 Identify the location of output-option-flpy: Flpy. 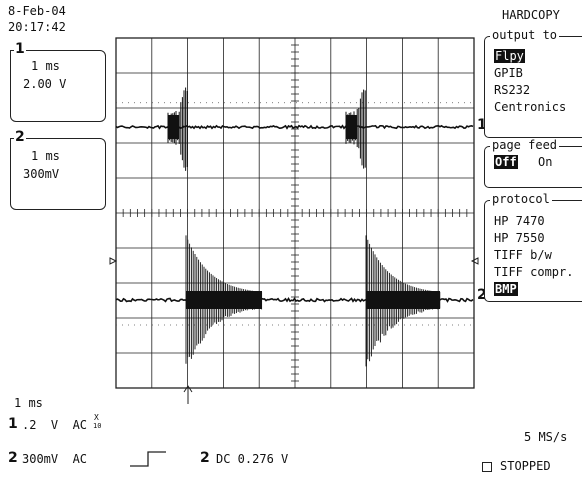
(509, 56).